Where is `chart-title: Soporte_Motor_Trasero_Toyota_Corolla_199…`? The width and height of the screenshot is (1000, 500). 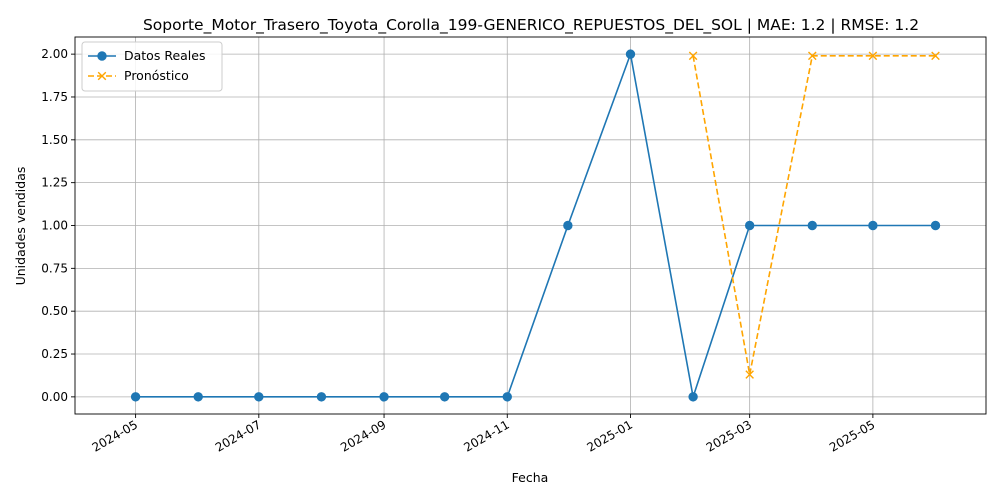 chart-title: Soporte_Motor_Trasero_Toyota_Corolla_199… is located at coordinates (531, 25).